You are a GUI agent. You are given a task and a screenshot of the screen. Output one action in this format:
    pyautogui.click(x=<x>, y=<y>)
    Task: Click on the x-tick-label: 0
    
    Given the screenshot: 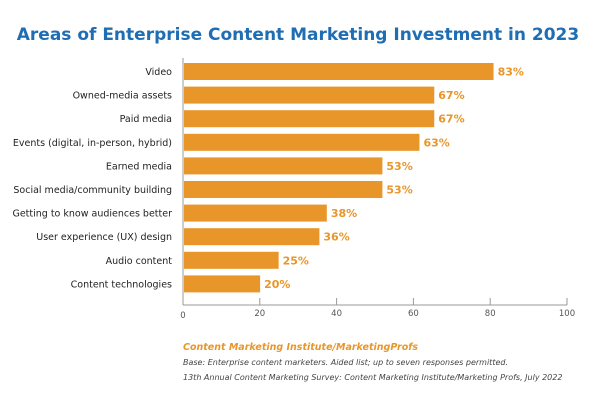 What is the action you would take?
    pyautogui.click(x=182, y=316)
    